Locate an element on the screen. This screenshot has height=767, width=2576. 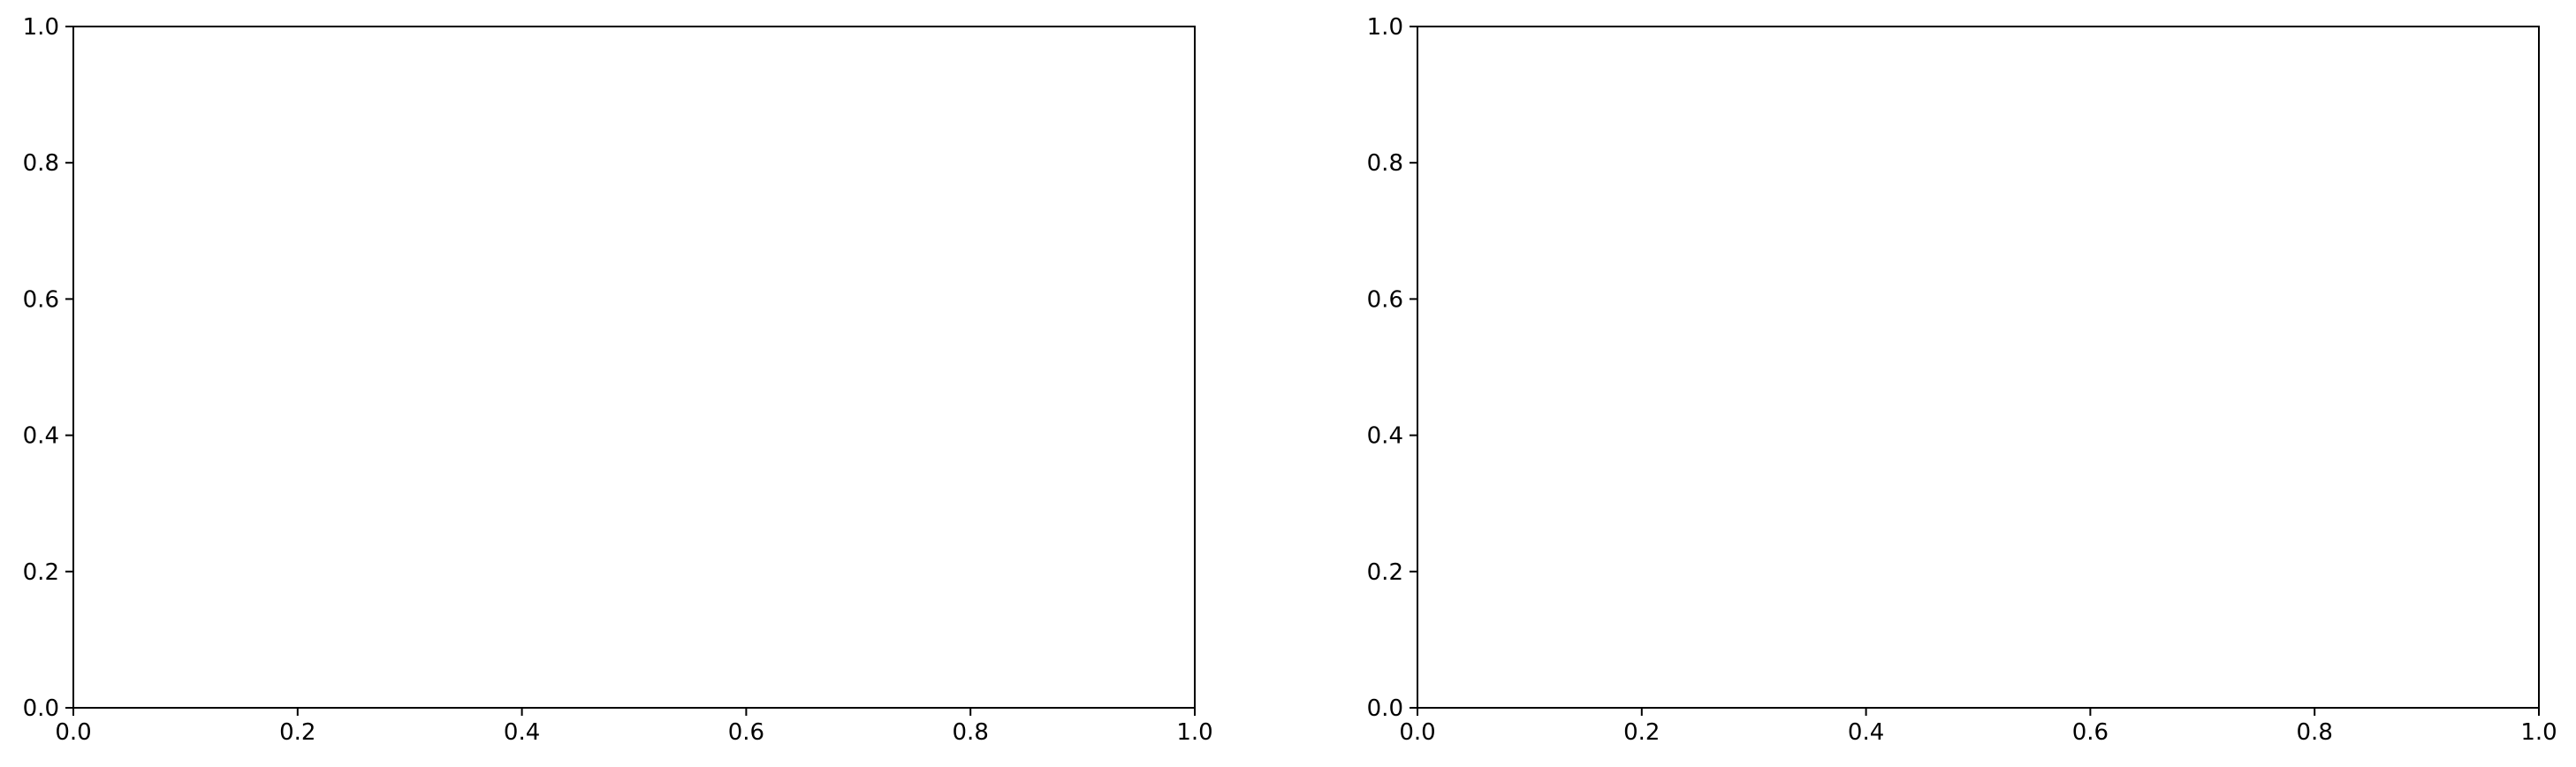
left-y-tick-label: 0.0 is located at coordinates (41, 708).